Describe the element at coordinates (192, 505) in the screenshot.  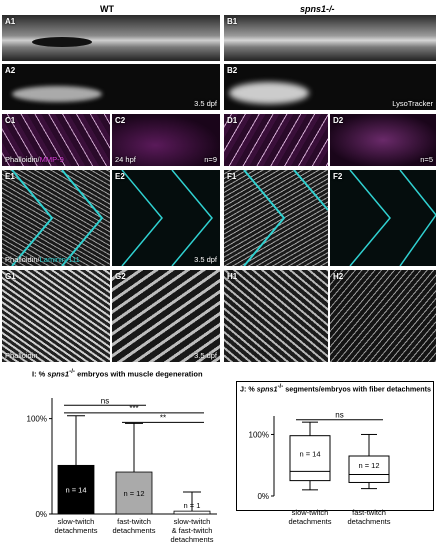
I see `bar-label: n = 1` at that location.